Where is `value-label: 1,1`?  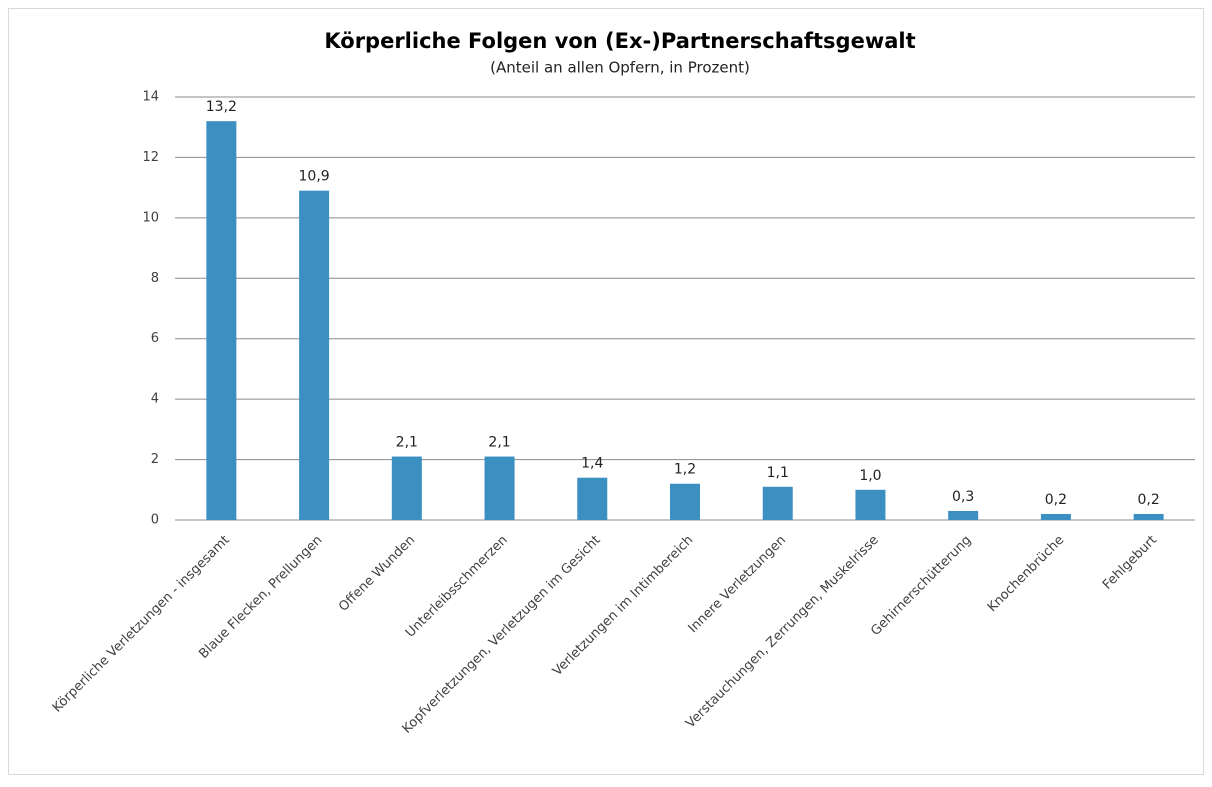 value-label: 1,1 is located at coordinates (778, 473).